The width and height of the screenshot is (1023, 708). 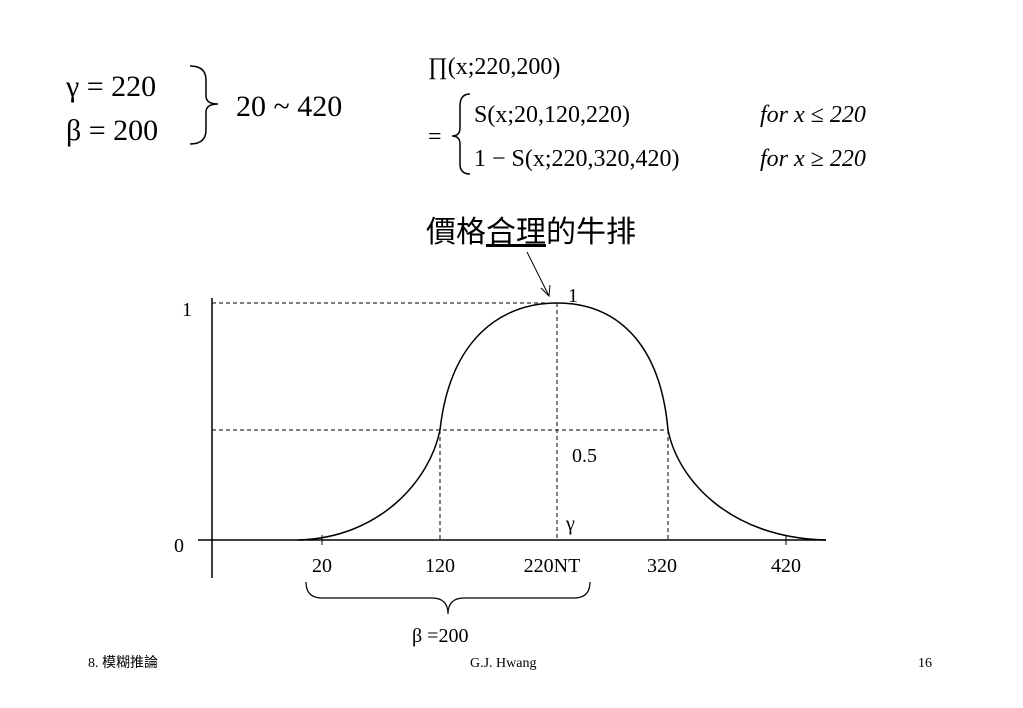 What do you see at coordinates (577, 159) in the screenshot?
I see `formula-line: 1 − S(x;220,320,420)` at bounding box center [577, 159].